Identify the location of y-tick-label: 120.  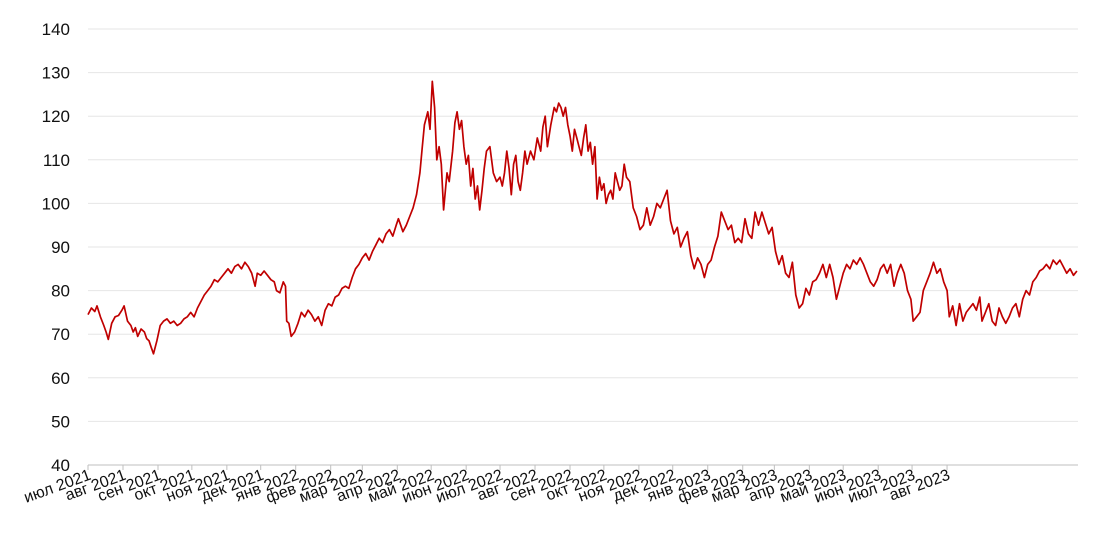
(56, 116).